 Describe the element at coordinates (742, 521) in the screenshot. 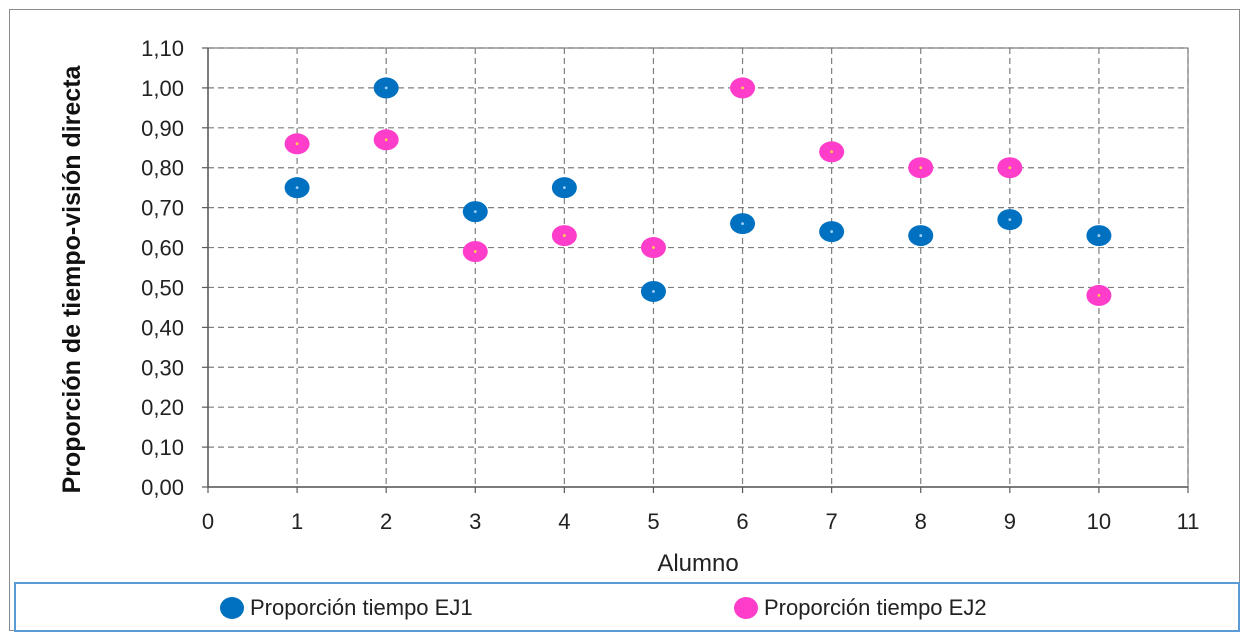

I see `x-tick-label: 6` at that location.